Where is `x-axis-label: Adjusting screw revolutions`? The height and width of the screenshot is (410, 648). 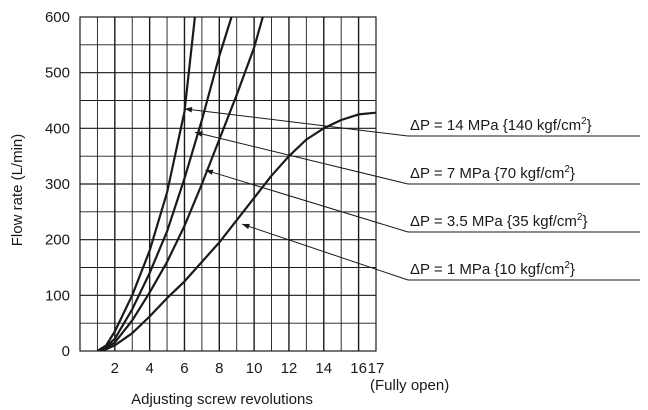
x-axis-label: Adjusting screw revolutions is located at coordinates (222, 399).